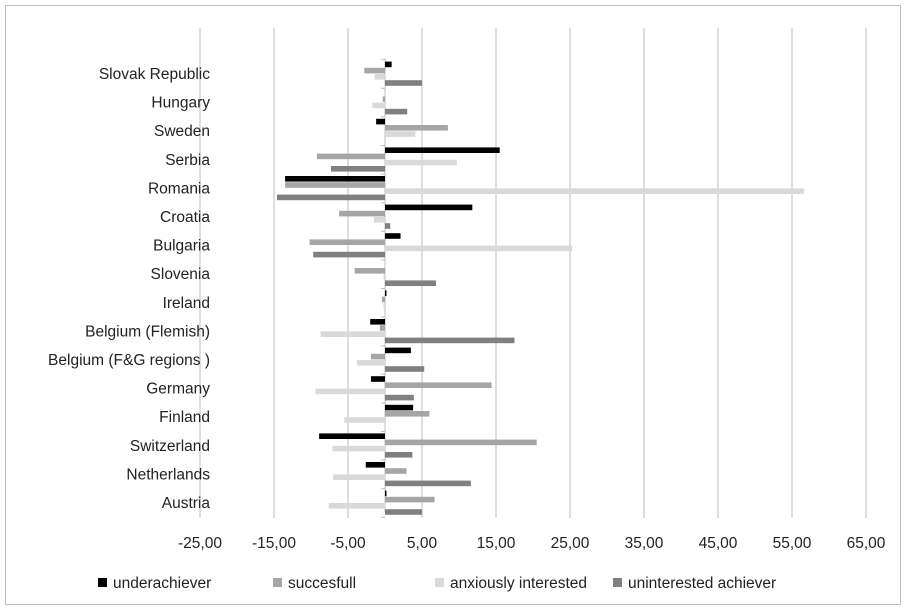 Image resolution: width=908 pixels, height=611 pixels. I want to click on x-tick-label: 35,00, so click(644, 543).